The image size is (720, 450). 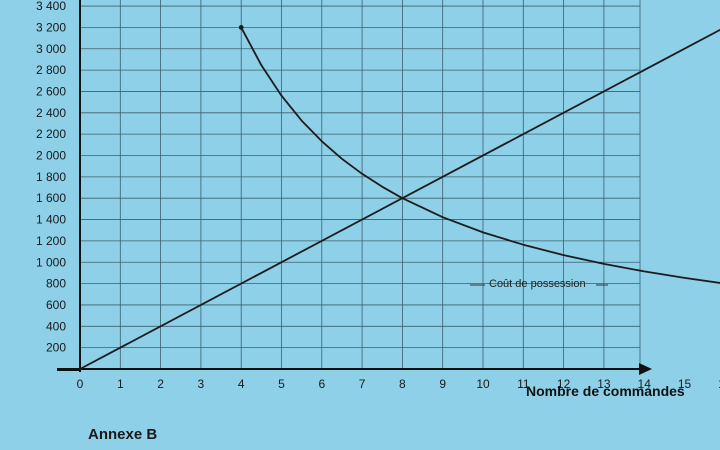 What do you see at coordinates (685, 384) in the screenshot?
I see `x-tick-label: 15` at bounding box center [685, 384].